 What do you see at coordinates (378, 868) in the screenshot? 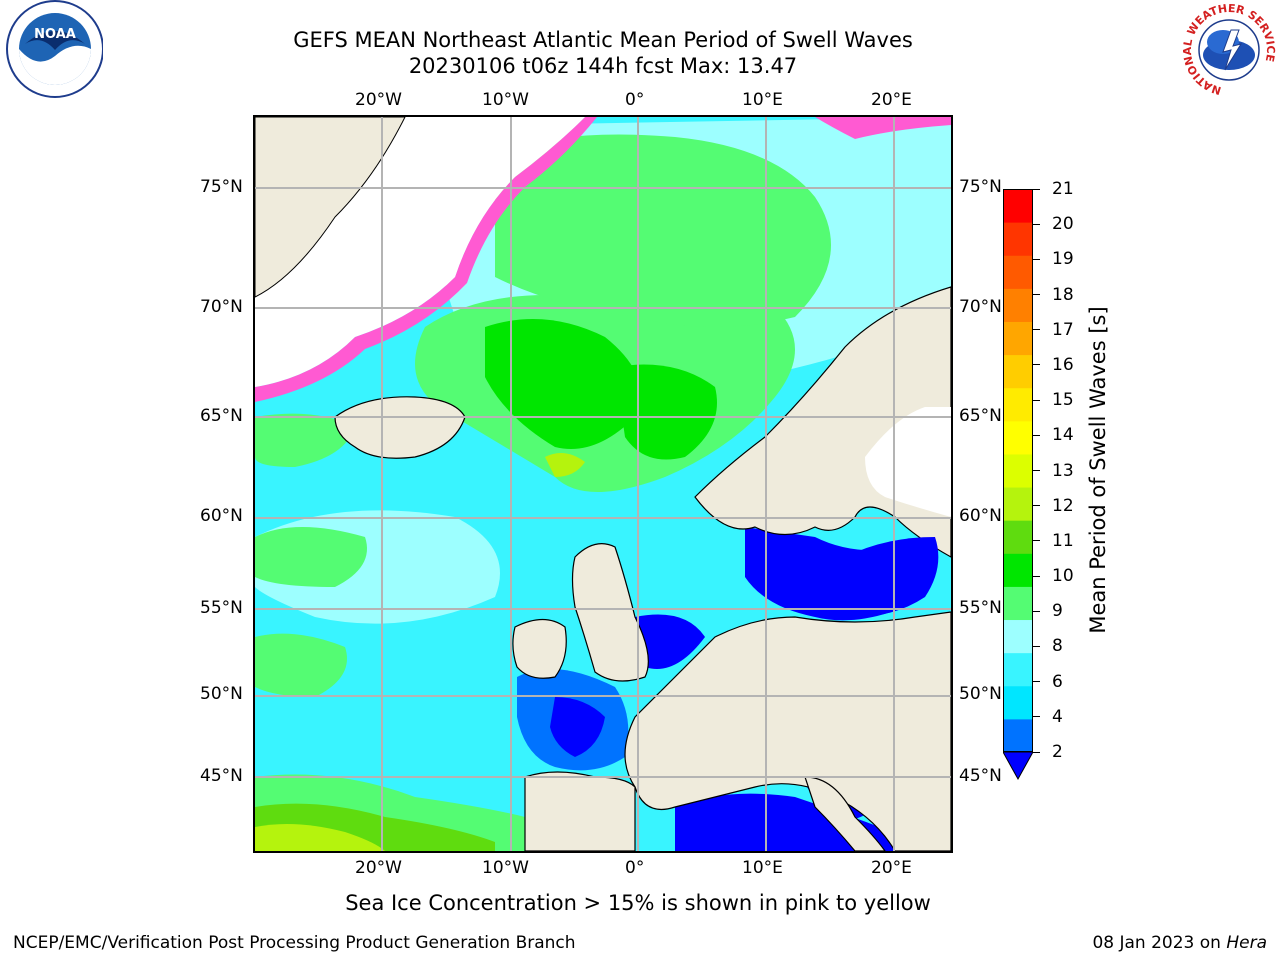
I see `lon-label-bottom: 20°W` at bounding box center [378, 868].